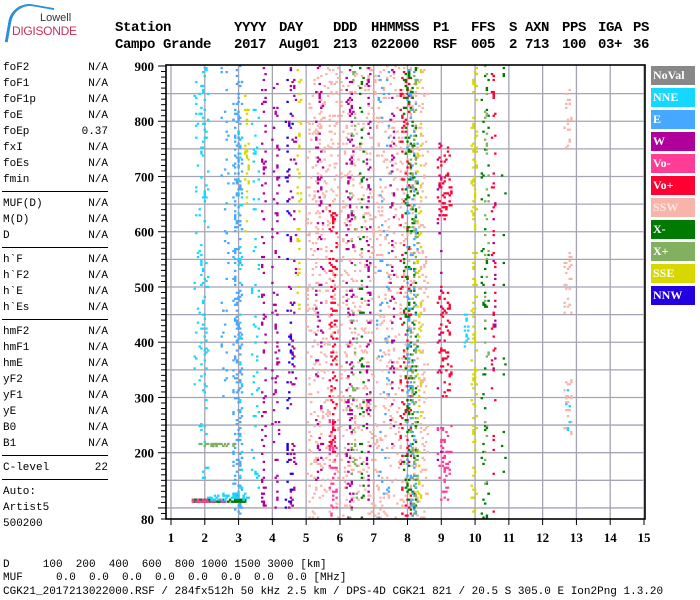 This screenshot has height=600, width=700. What do you see at coordinates (297, 578) in the screenshot?
I see `muf-value: 0.0` at bounding box center [297, 578].